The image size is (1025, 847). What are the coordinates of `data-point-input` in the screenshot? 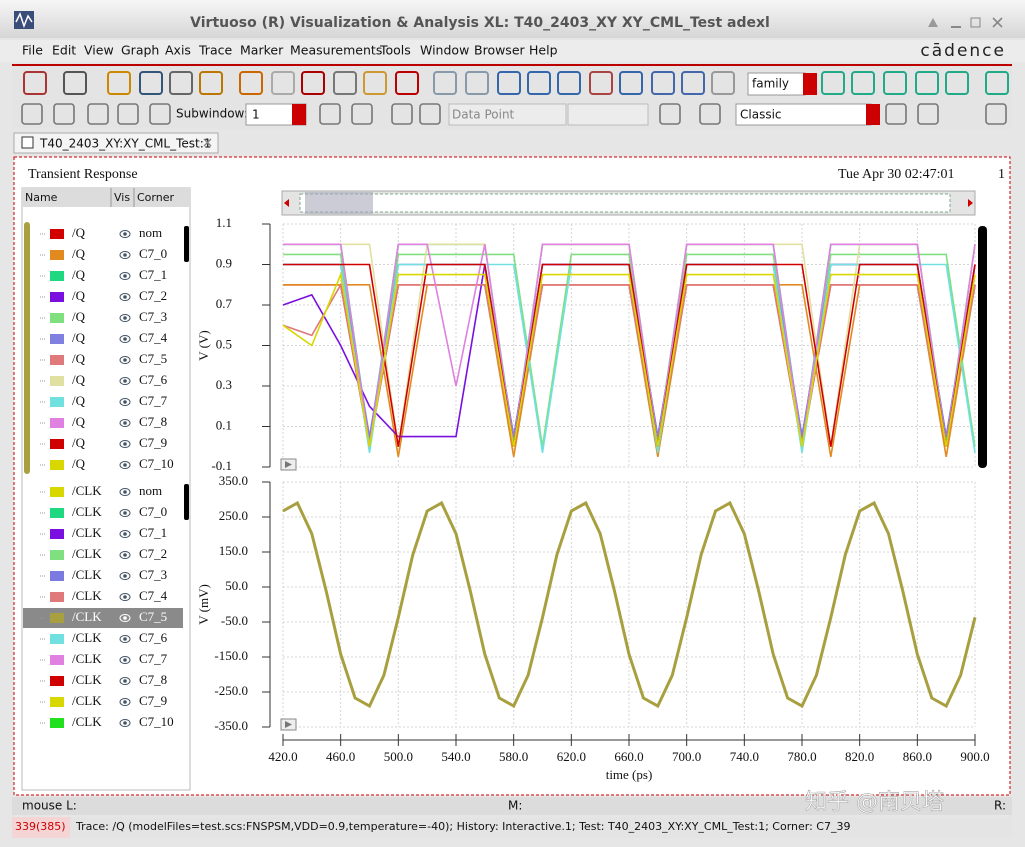 It's located at (608, 114).